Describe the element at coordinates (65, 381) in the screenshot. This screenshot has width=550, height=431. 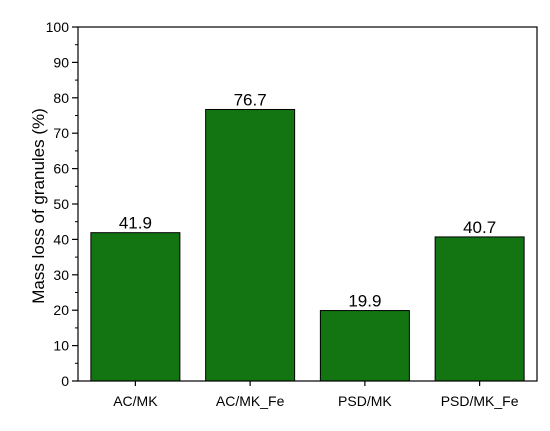
I see `y-tick-label: 0` at that location.